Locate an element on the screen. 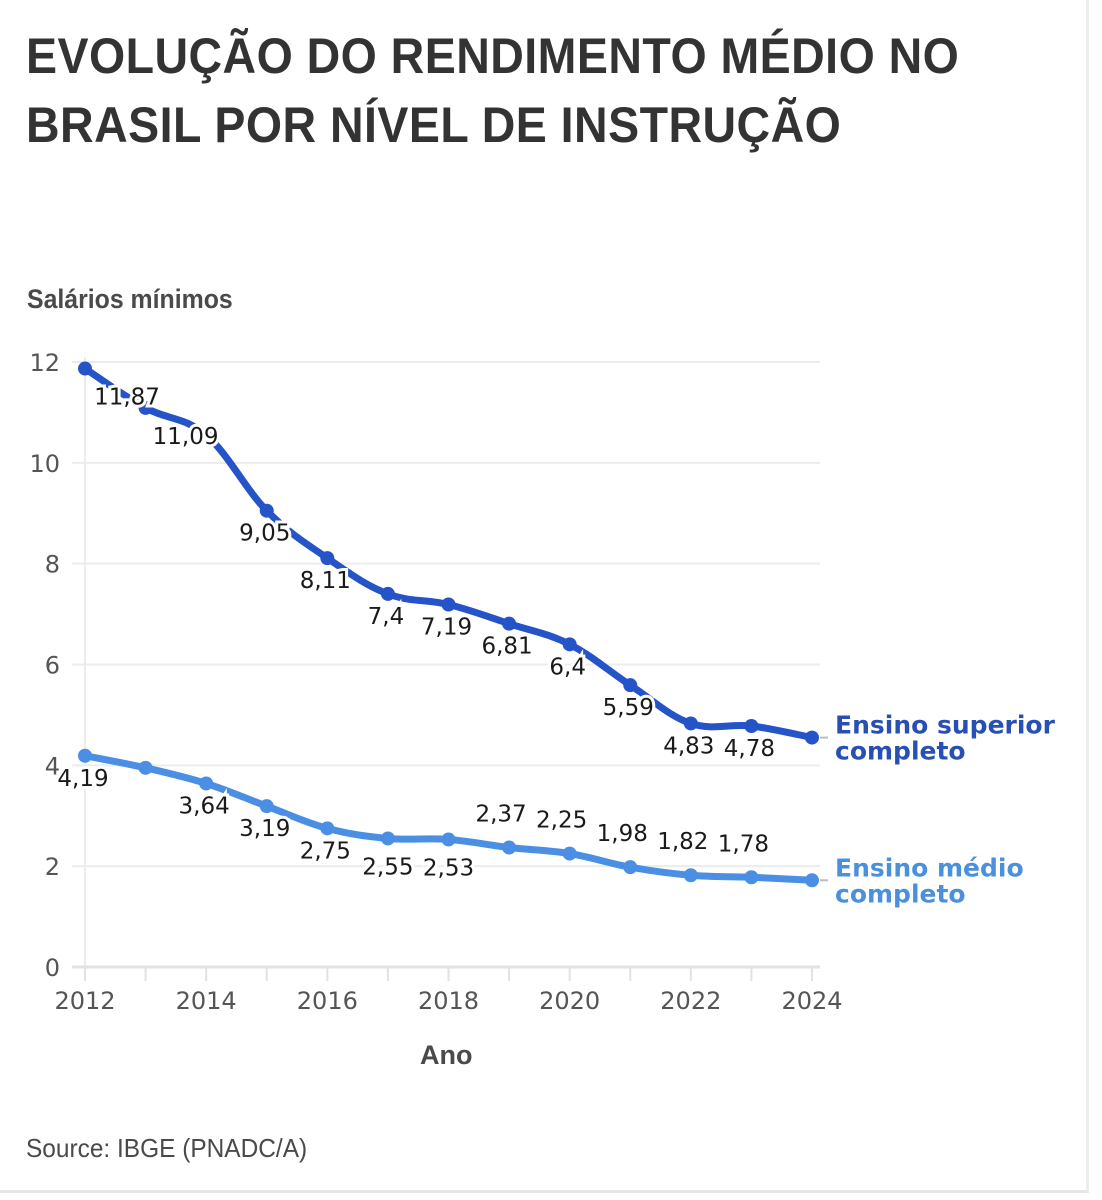 The image size is (1102, 1200). x-tick-label: 2016 is located at coordinates (327, 1001).